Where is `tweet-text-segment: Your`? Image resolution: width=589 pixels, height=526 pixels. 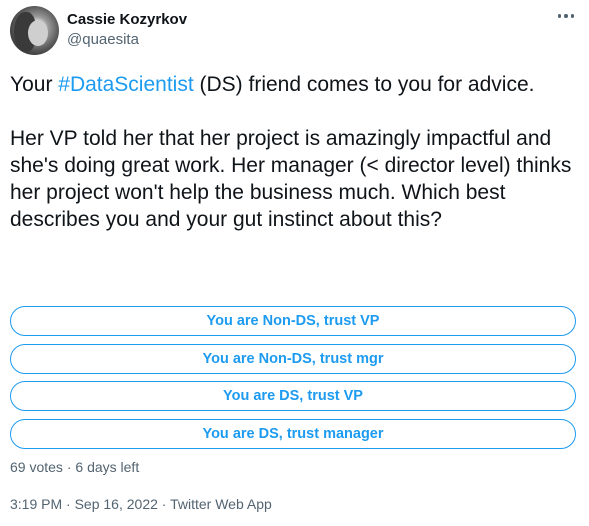 tweet-text-segment: Your is located at coordinates (34, 84).